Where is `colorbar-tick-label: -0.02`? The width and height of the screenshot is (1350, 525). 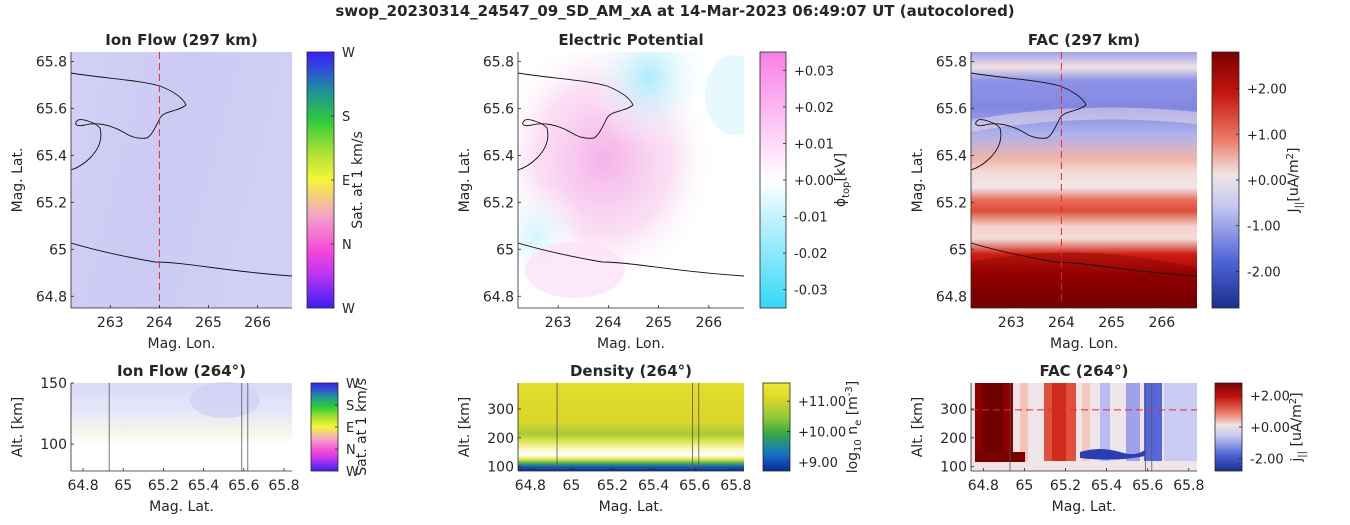
colorbar-tick-label: -0.02 is located at coordinates (811, 254).